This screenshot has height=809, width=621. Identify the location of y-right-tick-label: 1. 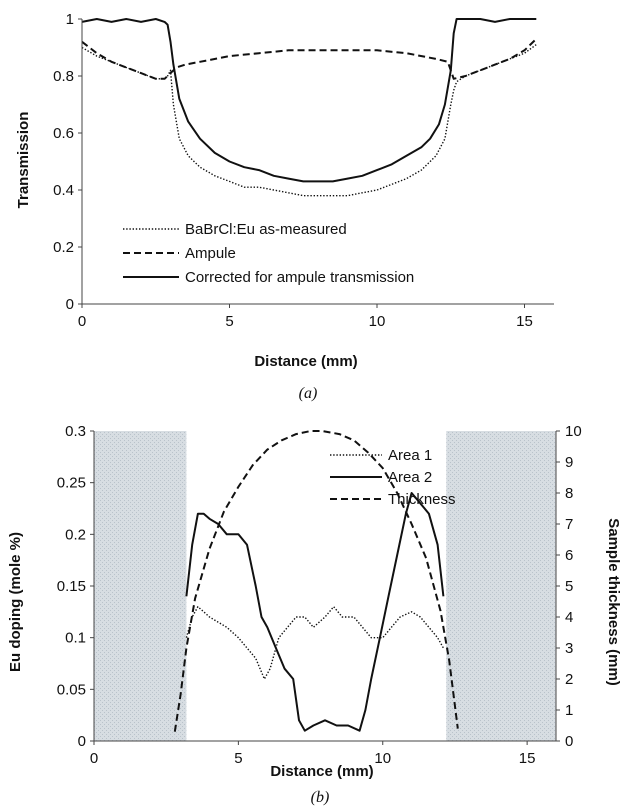
(569, 710).